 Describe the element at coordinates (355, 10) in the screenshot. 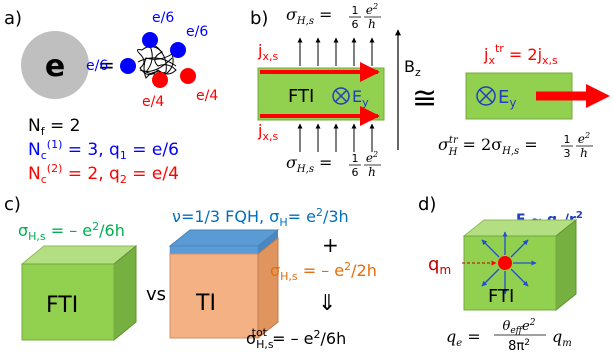

I see `frac-top-num: 1` at that location.